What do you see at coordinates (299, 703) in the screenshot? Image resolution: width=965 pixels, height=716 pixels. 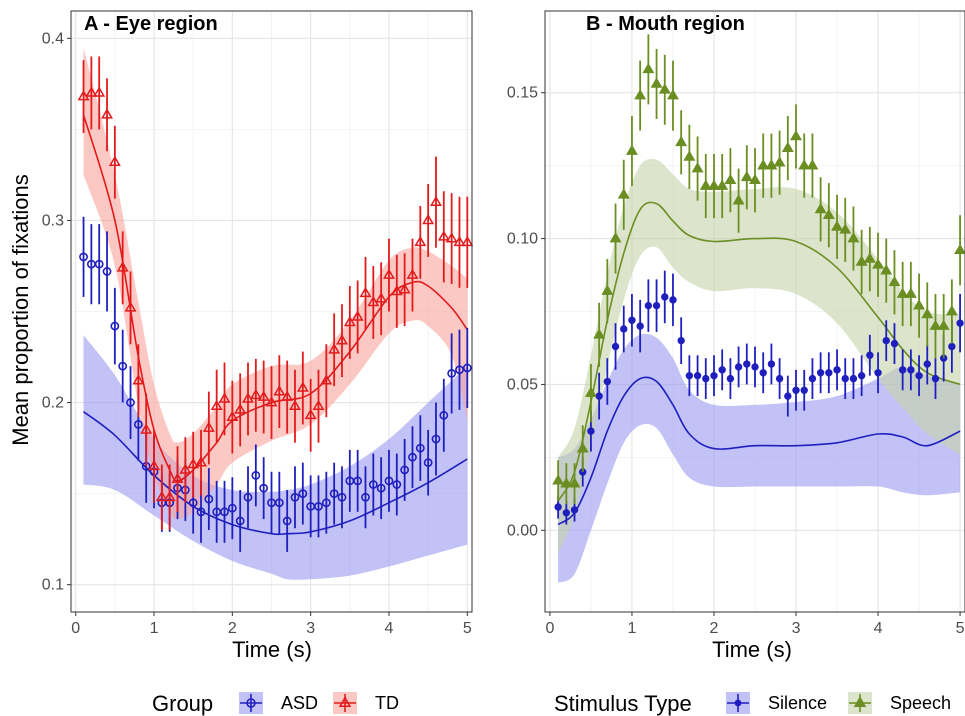 I see `legend-label-asd: ASD` at bounding box center [299, 703].